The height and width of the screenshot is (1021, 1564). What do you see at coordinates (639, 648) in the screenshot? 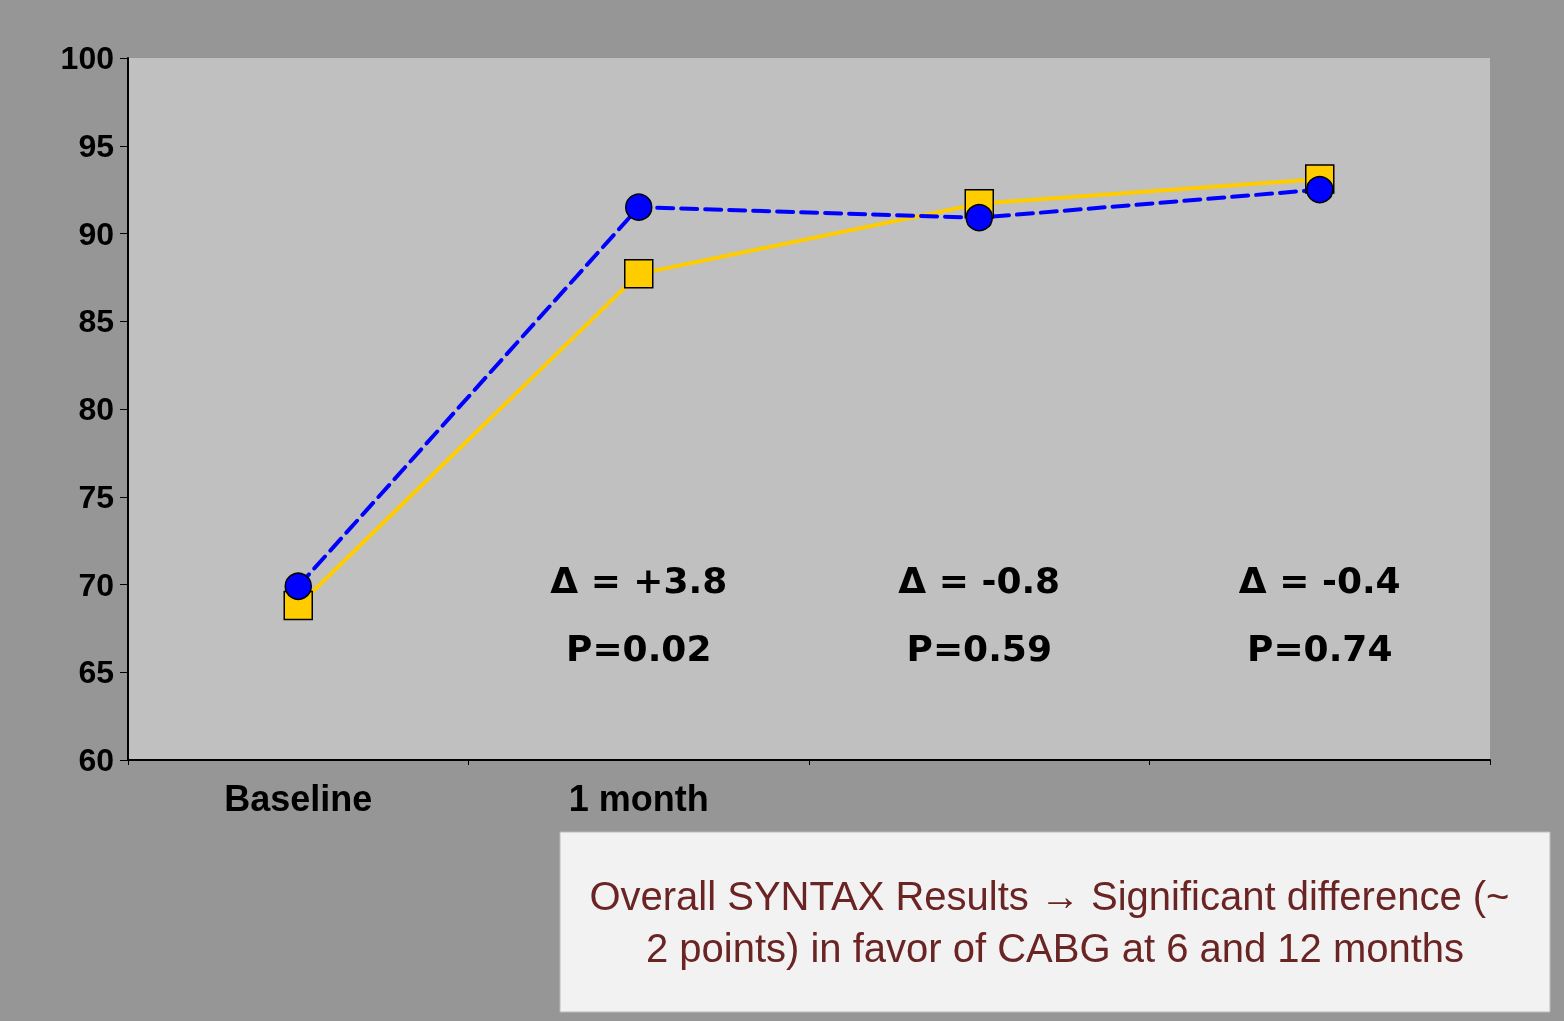
I see `annotation: P=0.02` at bounding box center [639, 648].